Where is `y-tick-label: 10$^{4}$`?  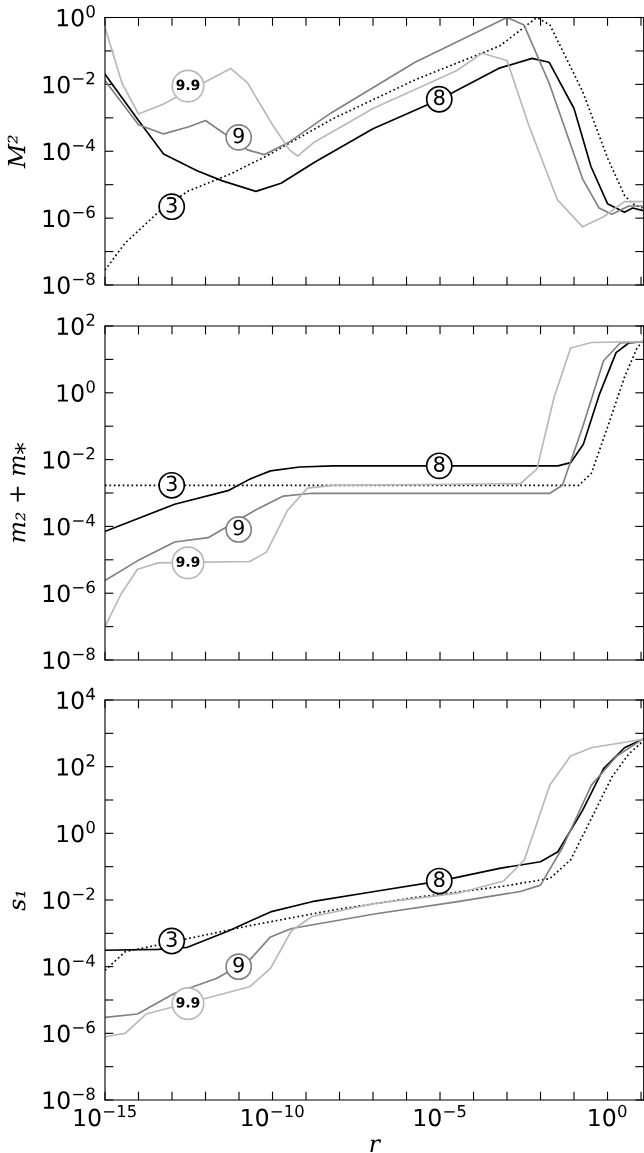
y-tick-label: 10$^{4}$ is located at coordinates (76, 698).